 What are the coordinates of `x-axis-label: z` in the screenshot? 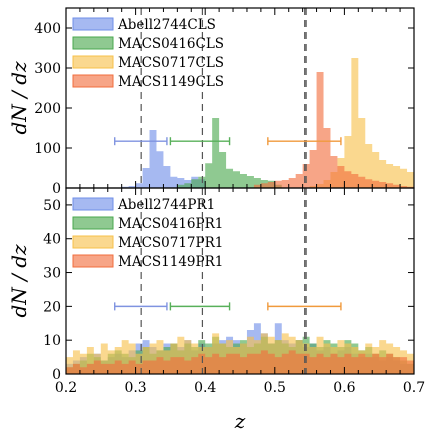 It's located at (240, 421).